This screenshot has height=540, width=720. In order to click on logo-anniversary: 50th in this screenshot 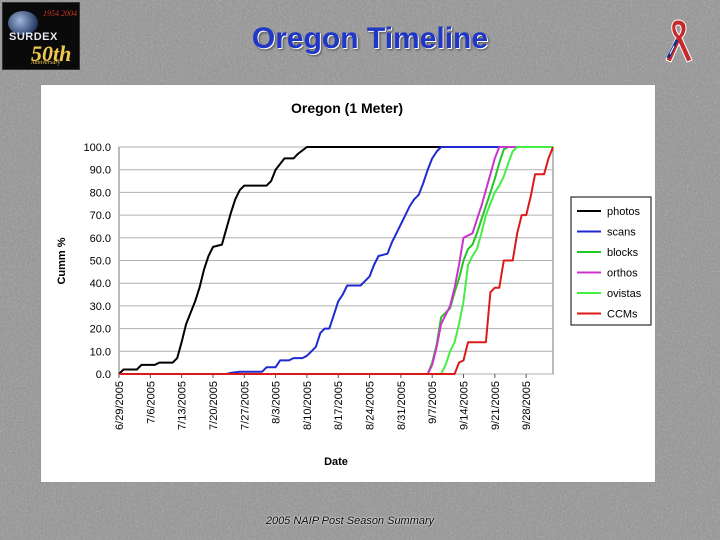, I will do `click(51, 53)`.